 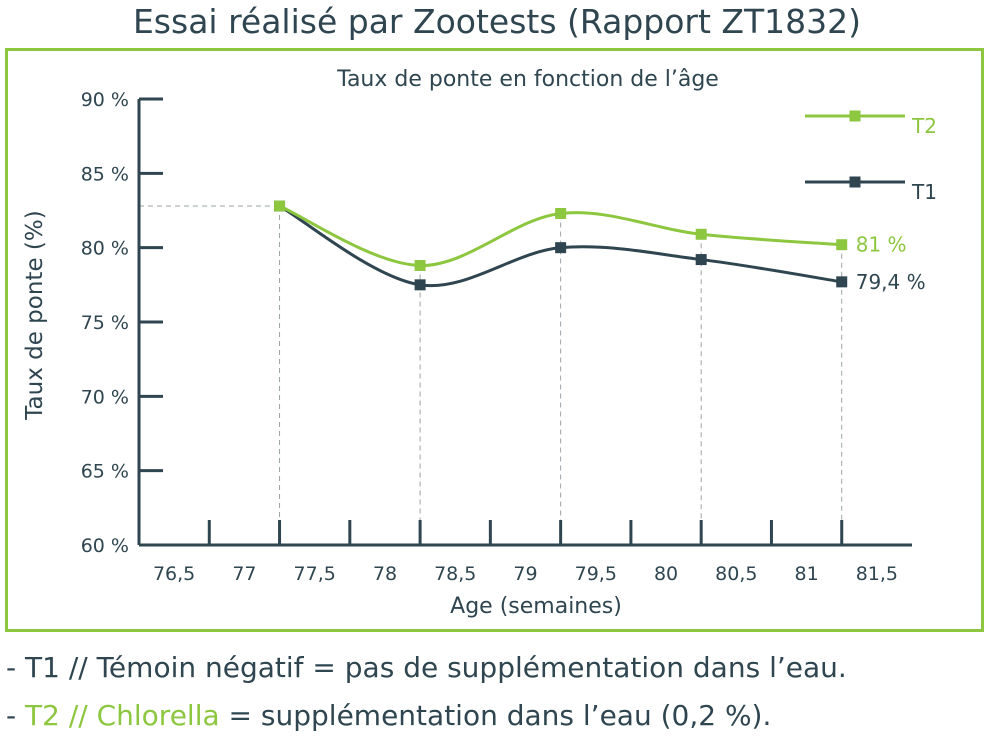 What do you see at coordinates (536, 606) in the screenshot?
I see `x-axis-label: Age (semaines)` at bounding box center [536, 606].